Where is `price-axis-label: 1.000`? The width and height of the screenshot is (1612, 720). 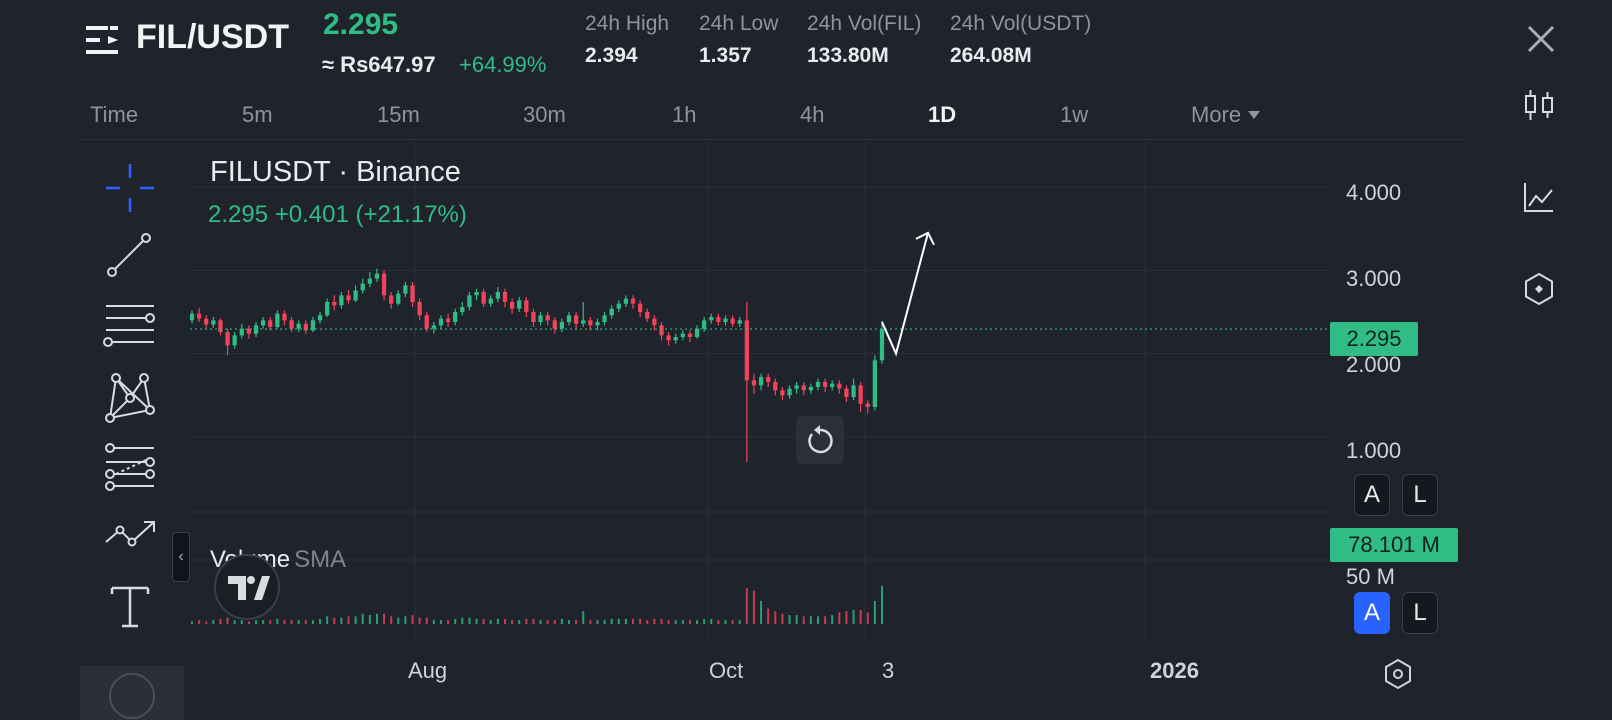
price-axis-label: 1.000 is located at coordinates (1374, 450).